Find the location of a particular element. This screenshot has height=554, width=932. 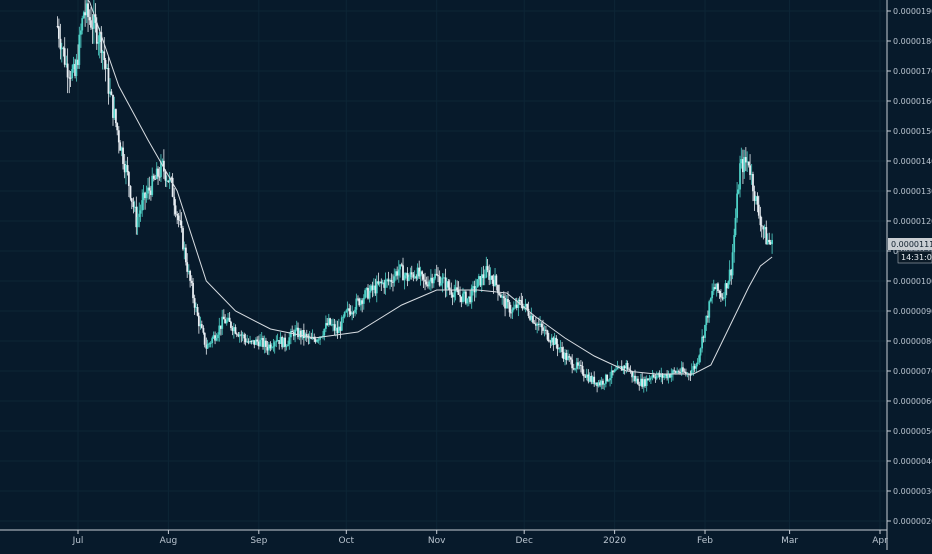

price-tick-label: 0.00001300 is located at coordinates (912, 191).